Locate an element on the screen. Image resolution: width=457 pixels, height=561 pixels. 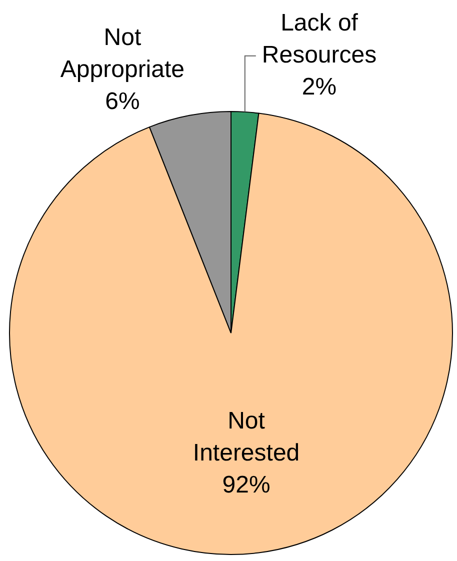
slice-label: Not Appropriate is located at coordinates (122, 54).